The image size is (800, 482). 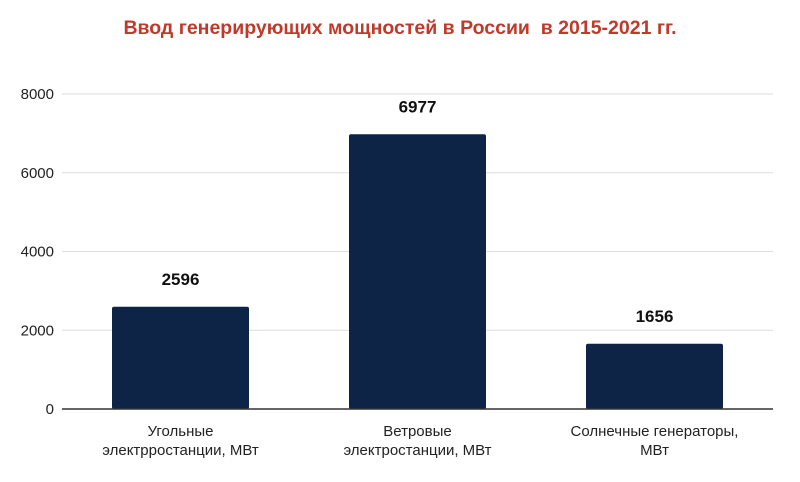 What do you see at coordinates (655, 316) in the screenshot?
I see `data-label: 1656` at bounding box center [655, 316].